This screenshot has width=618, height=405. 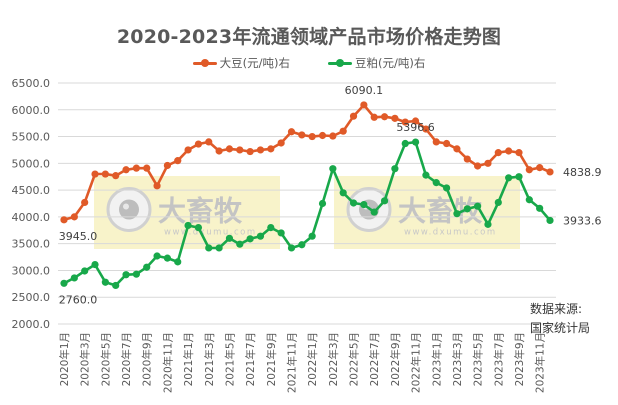 I want to click on legend-item-soybean-meal: 豆粕(元/吨)右, so click(x=376, y=63).